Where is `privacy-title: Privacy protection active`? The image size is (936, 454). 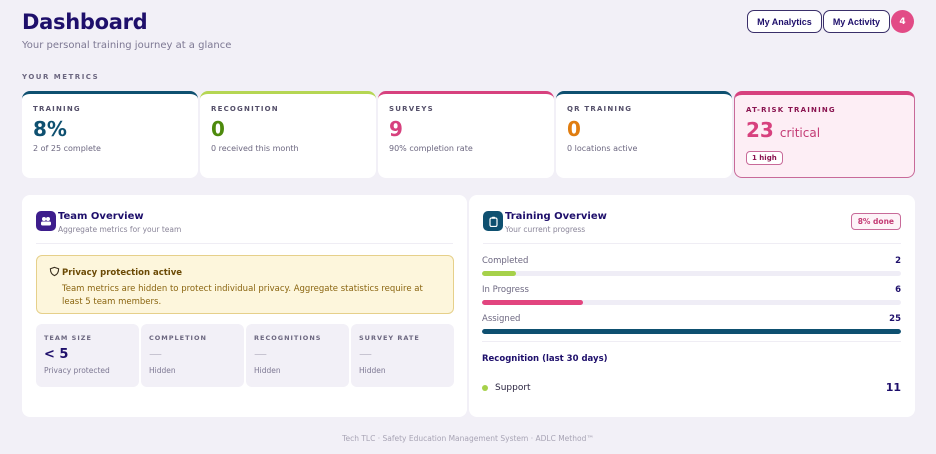
privacy-title: Privacy protection active is located at coordinates (122, 273).